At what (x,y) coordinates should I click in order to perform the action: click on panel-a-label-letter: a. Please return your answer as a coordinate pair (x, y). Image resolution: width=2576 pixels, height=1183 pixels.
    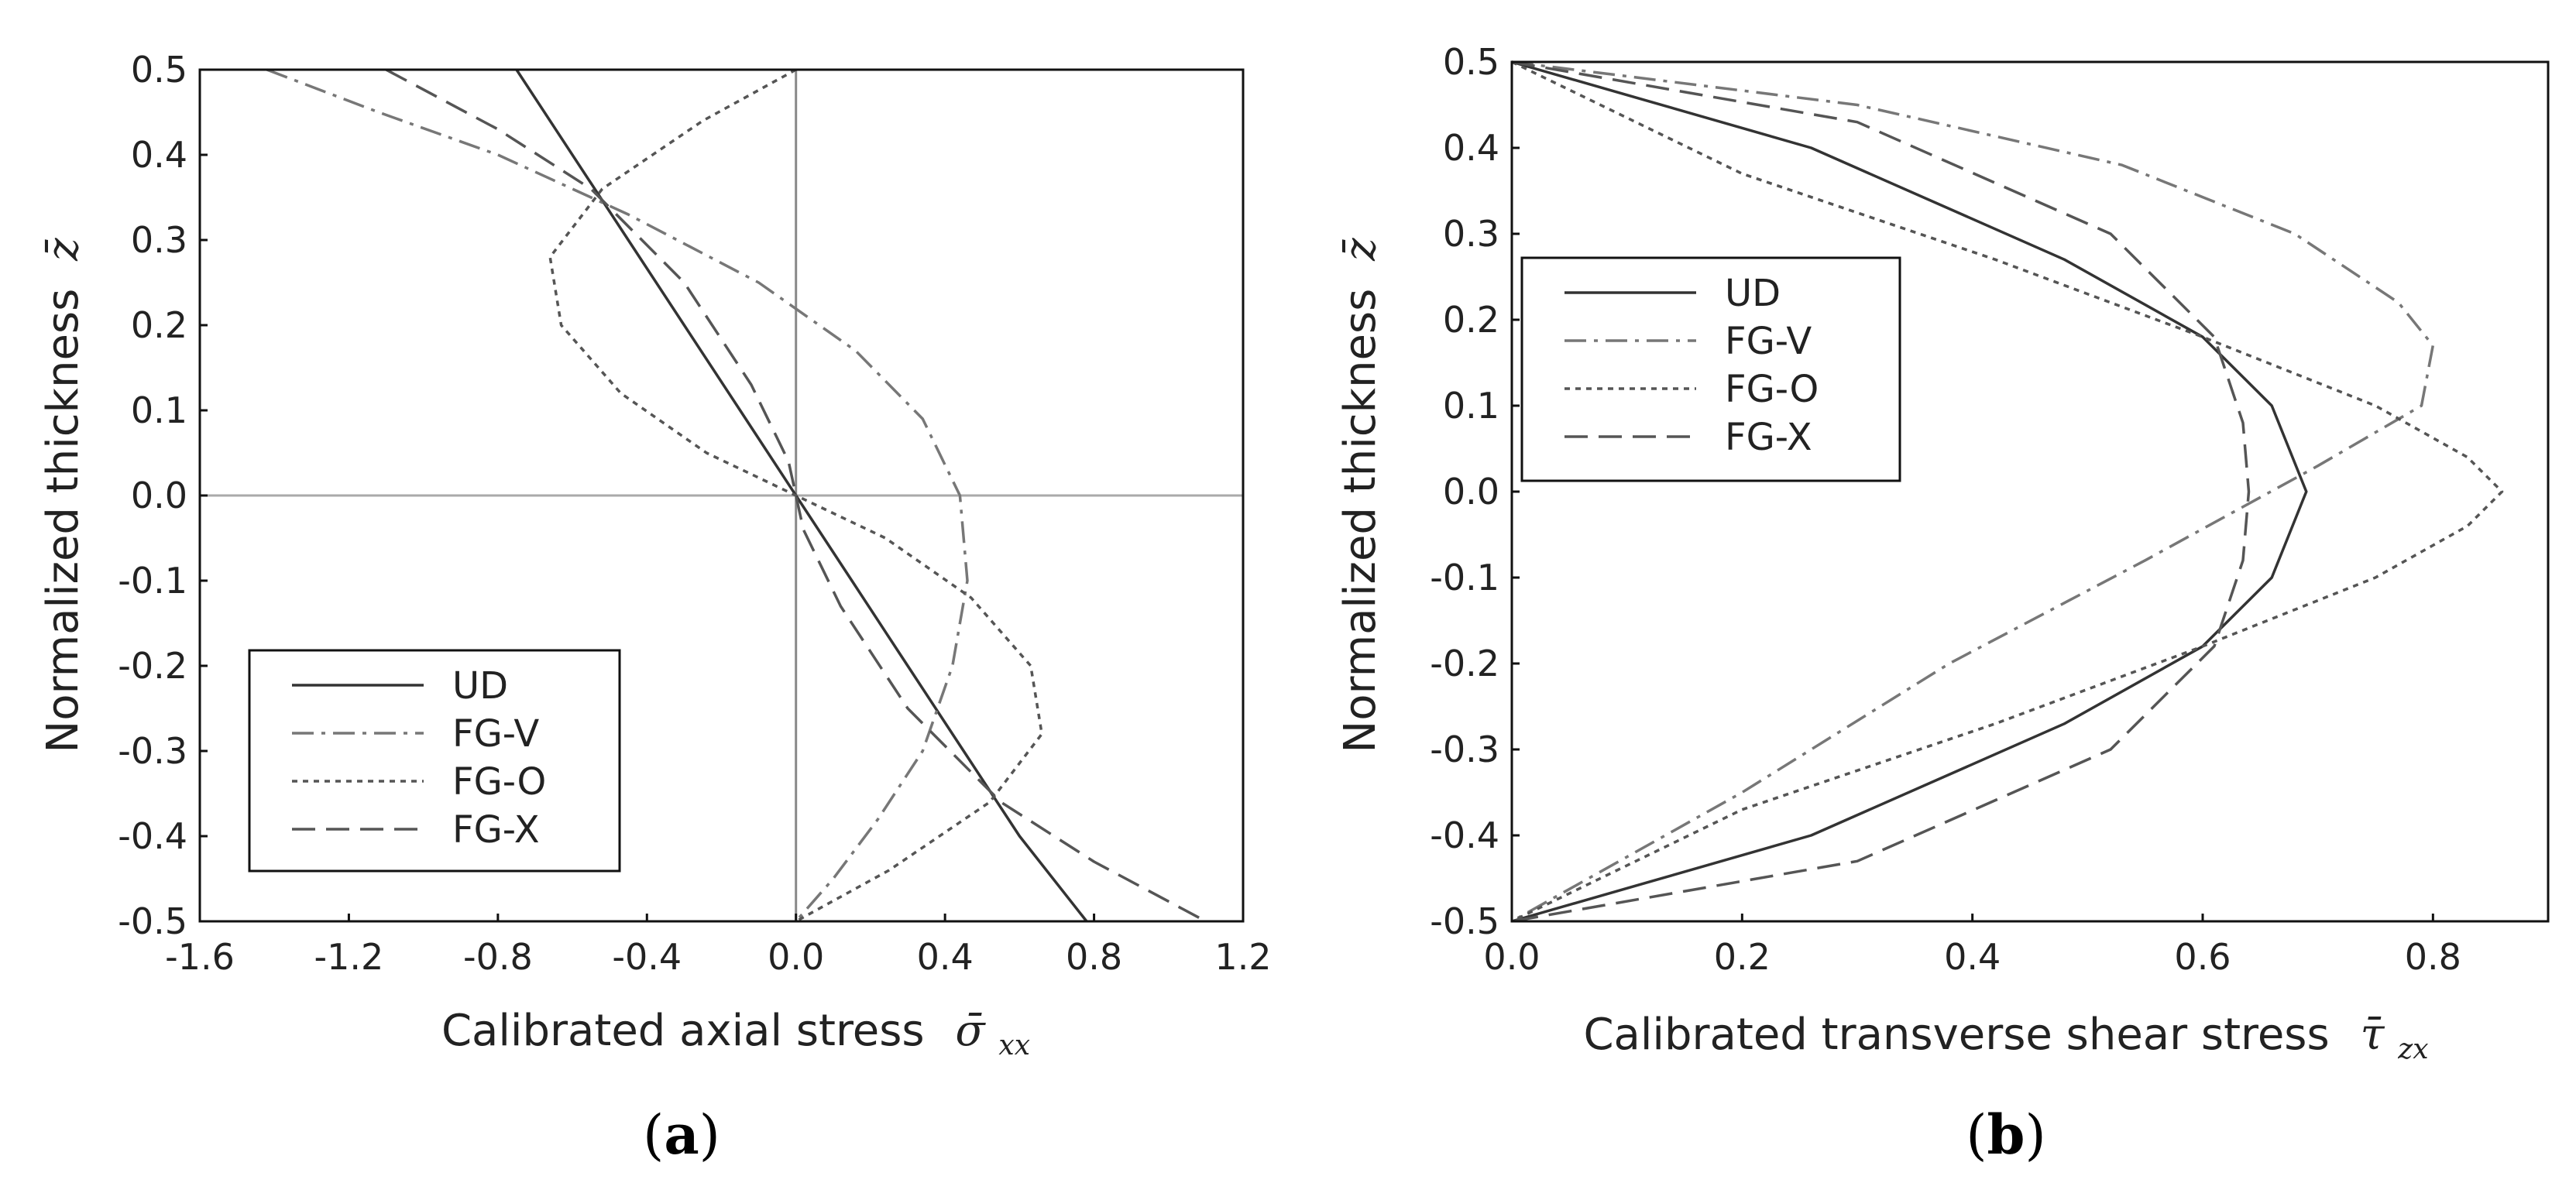
    Looking at the image, I should click on (681, 1134).